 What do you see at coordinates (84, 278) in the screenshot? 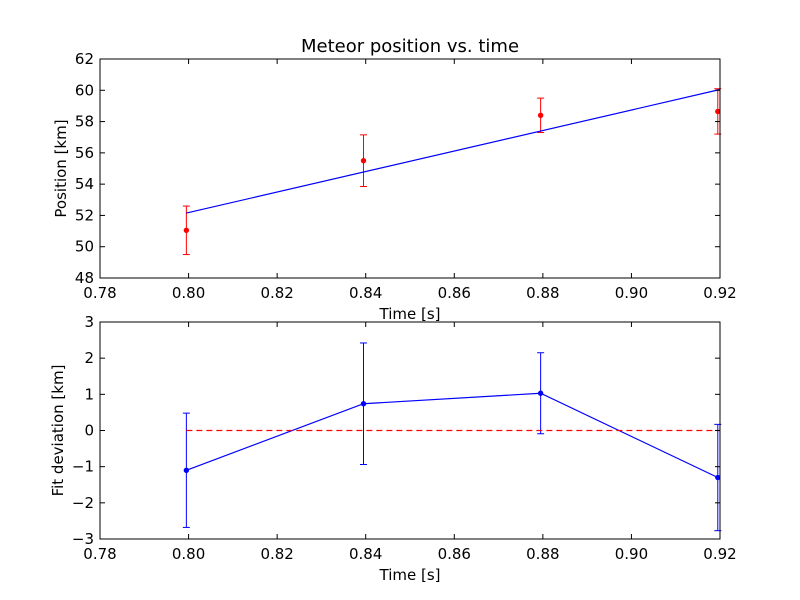
I see `y-tick-label: 48` at bounding box center [84, 278].